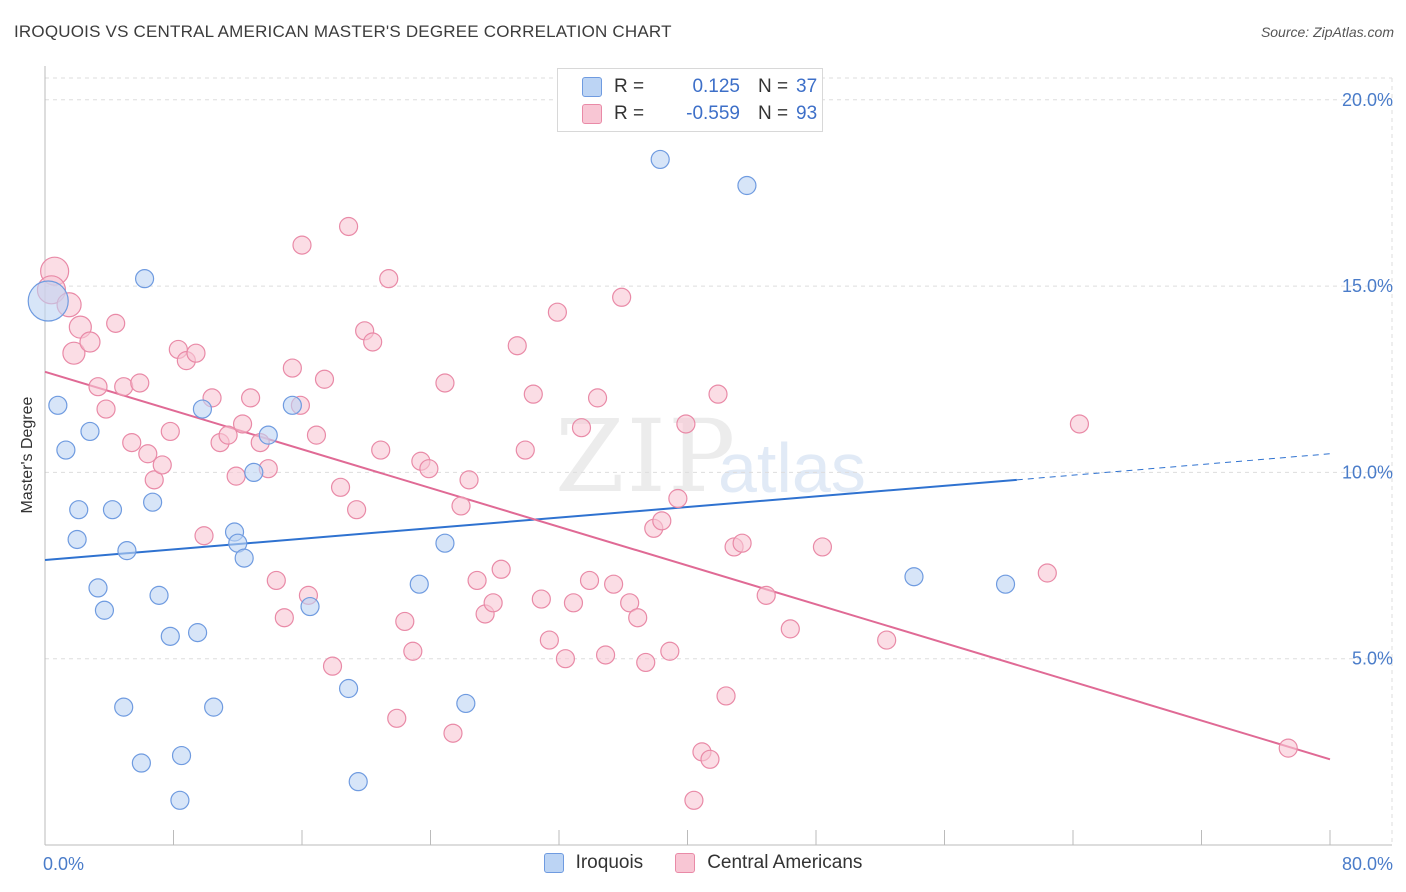 The height and width of the screenshot is (892, 1406). What do you see at coordinates (1173, 467) in the screenshot?
I see `trend-line-extension` at bounding box center [1173, 467].